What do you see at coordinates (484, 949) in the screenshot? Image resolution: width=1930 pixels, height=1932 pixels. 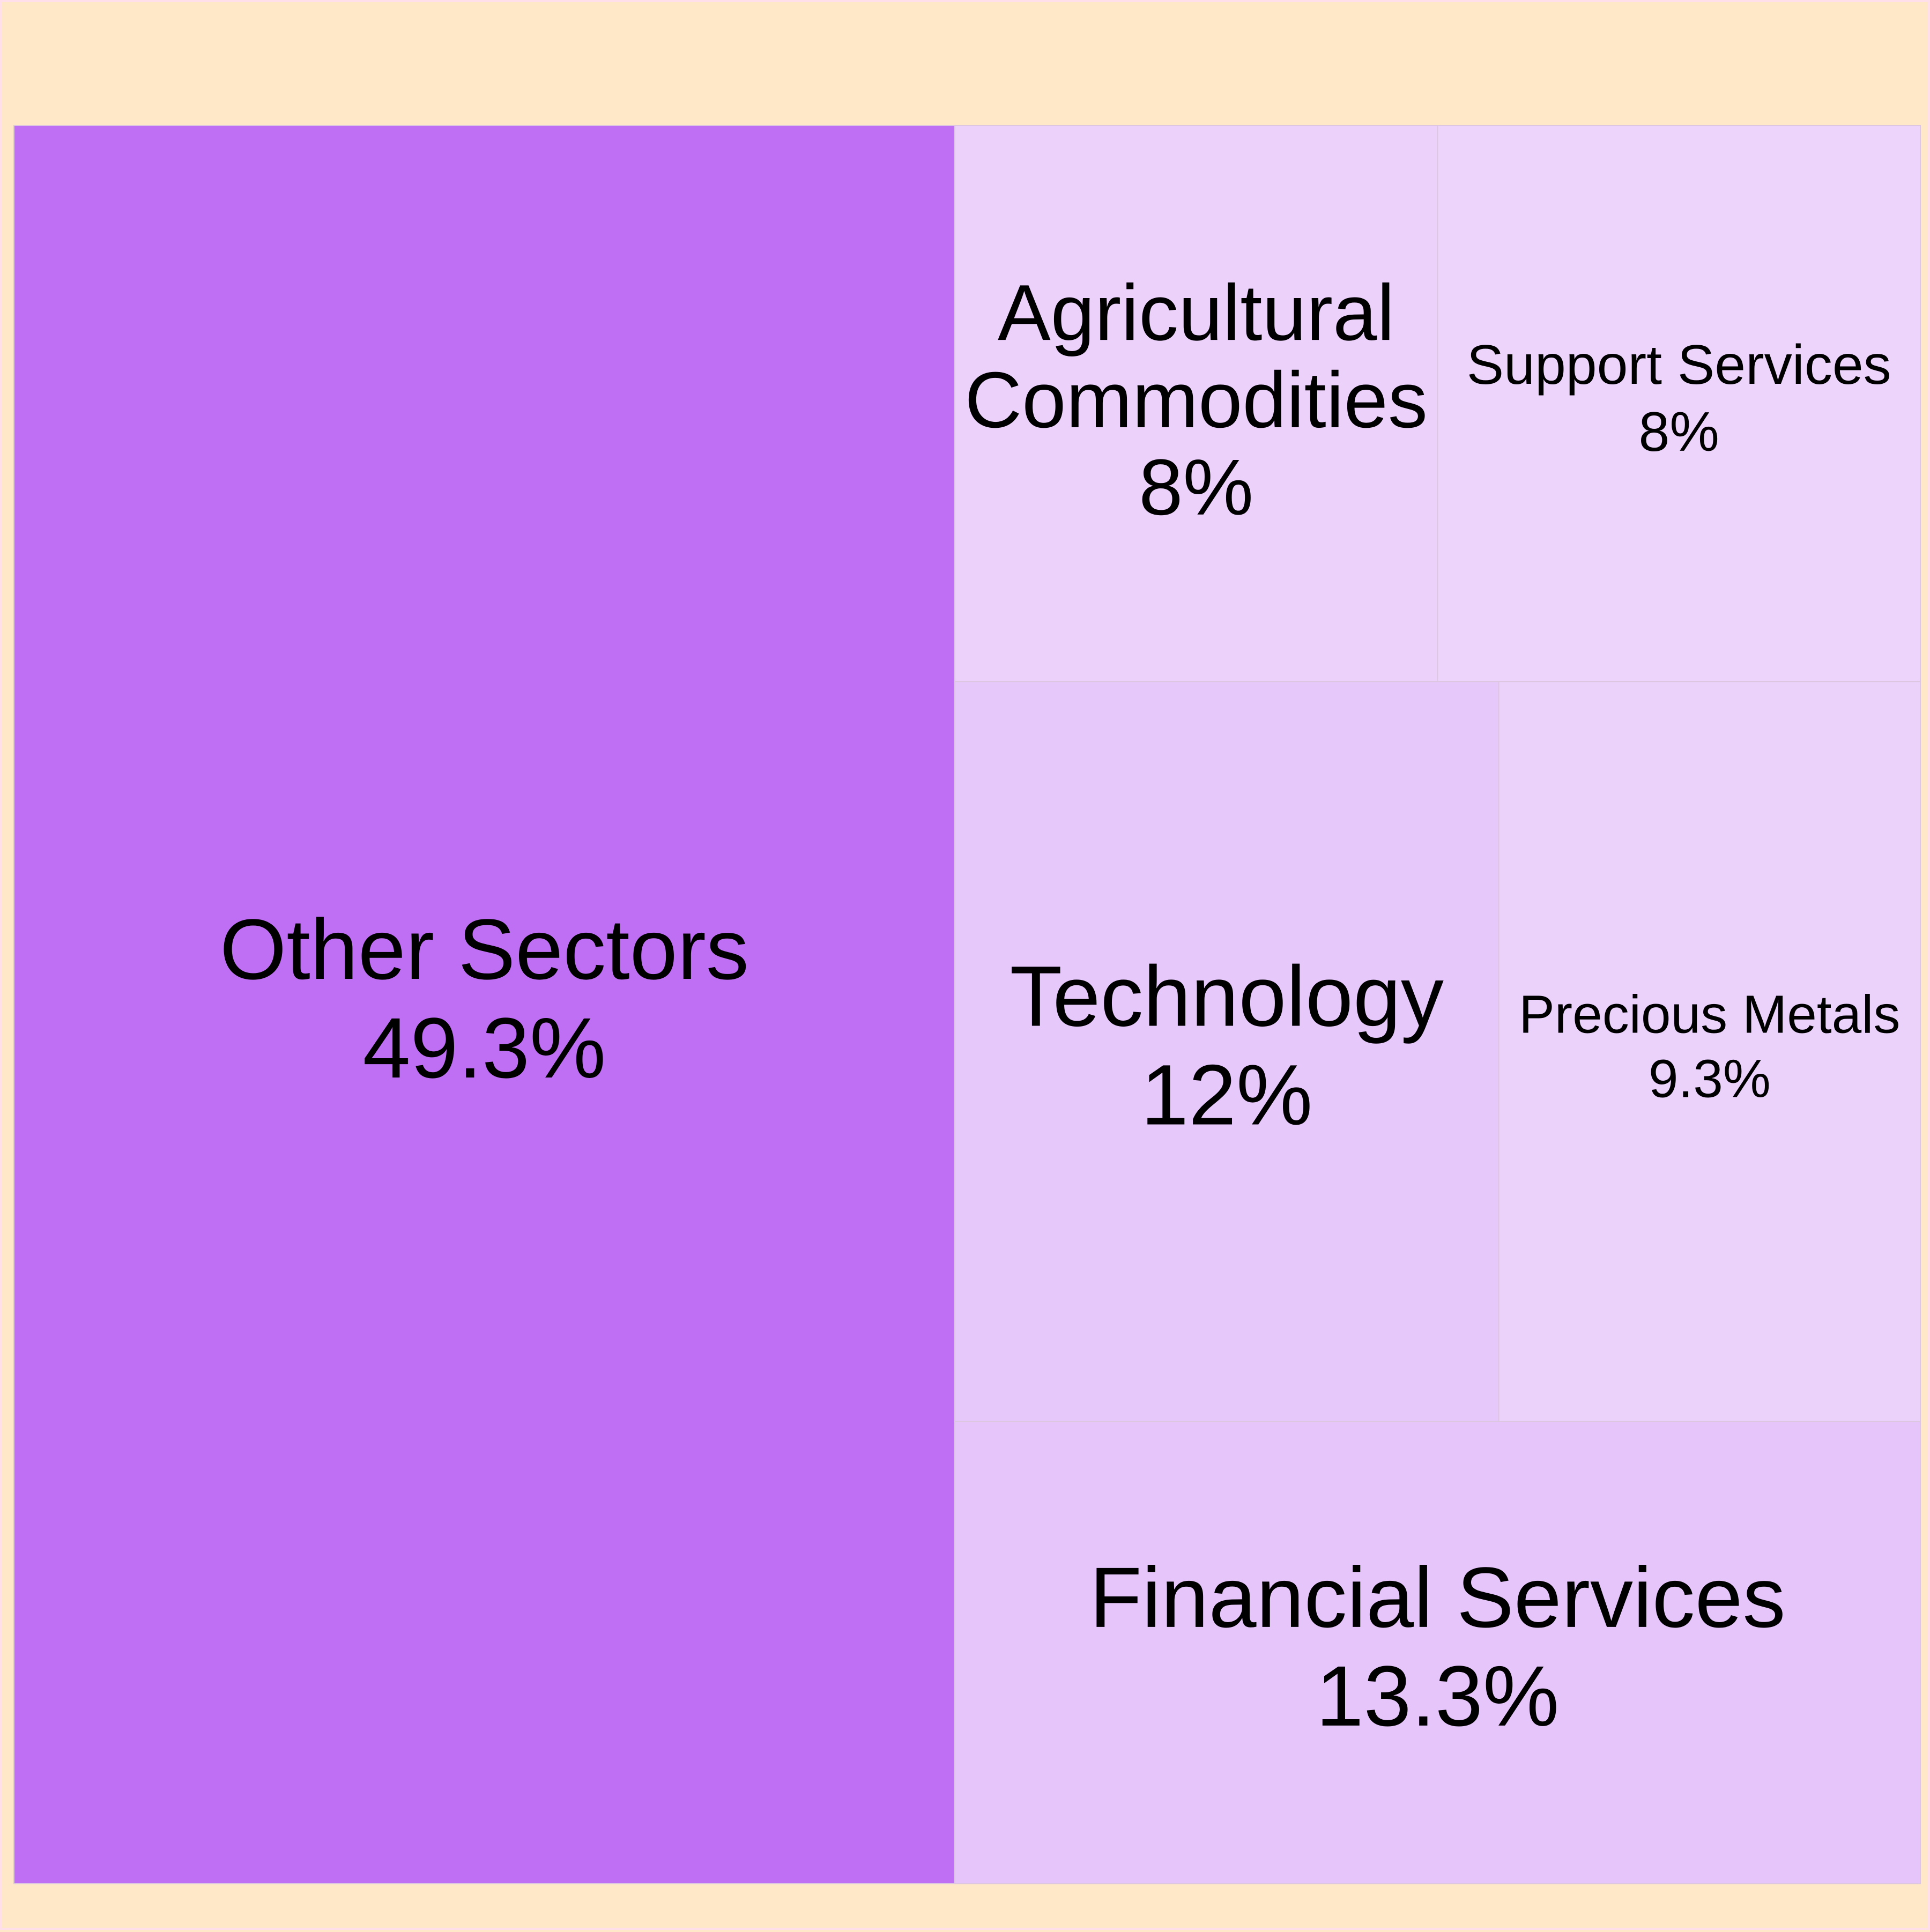 I see `tile-name-other-sectors: Other Sectors` at bounding box center [484, 949].